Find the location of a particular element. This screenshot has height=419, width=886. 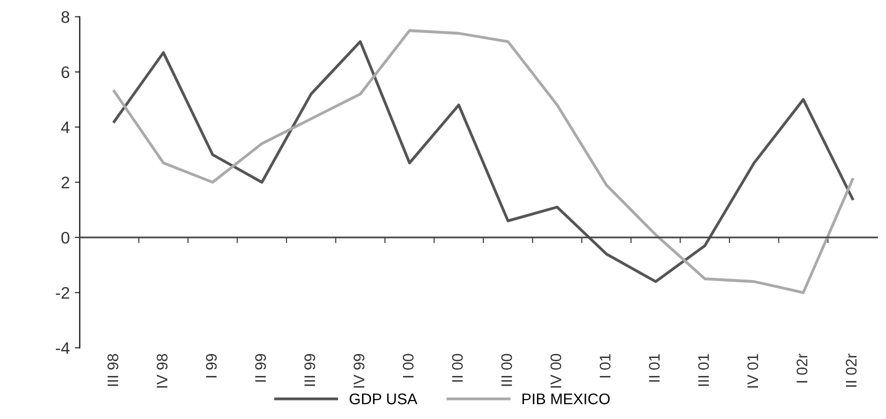

x-tick-label: IV 99 is located at coordinates (359, 371).